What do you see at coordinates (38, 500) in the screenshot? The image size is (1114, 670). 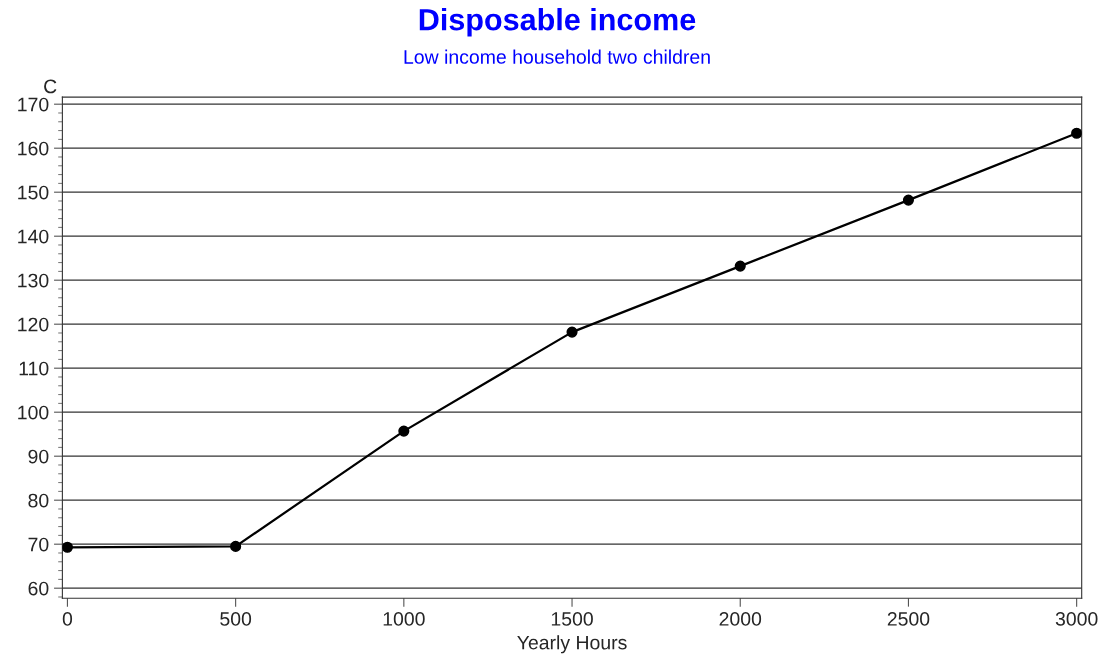 I see `y-tick-label: 80` at bounding box center [38, 500].